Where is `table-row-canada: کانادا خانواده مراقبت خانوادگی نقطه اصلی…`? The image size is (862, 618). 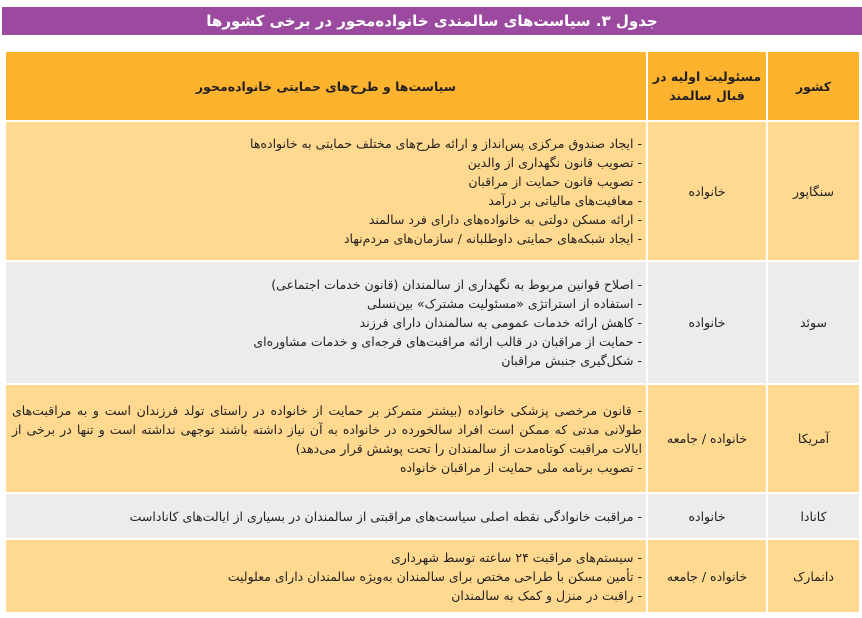
table-row-canada: کانادا خانواده مراقبت خانوادگی نقطه اصلی… is located at coordinates (432, 516).